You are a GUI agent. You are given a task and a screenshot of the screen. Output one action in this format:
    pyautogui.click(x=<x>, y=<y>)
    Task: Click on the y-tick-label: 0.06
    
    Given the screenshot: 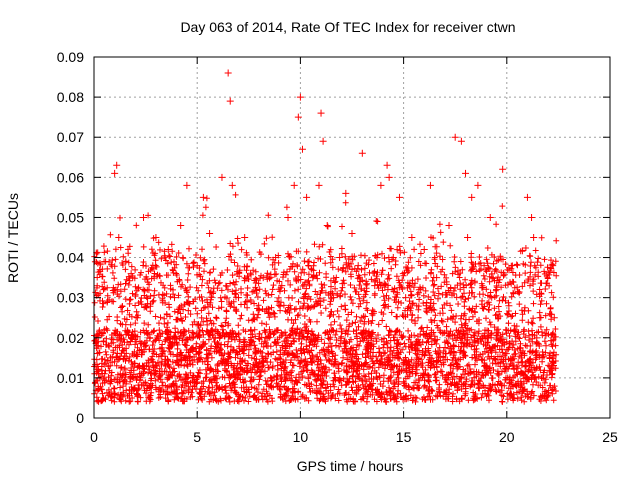 What is the action you would take?
    pyautogui.click(x=70, y=177)
    